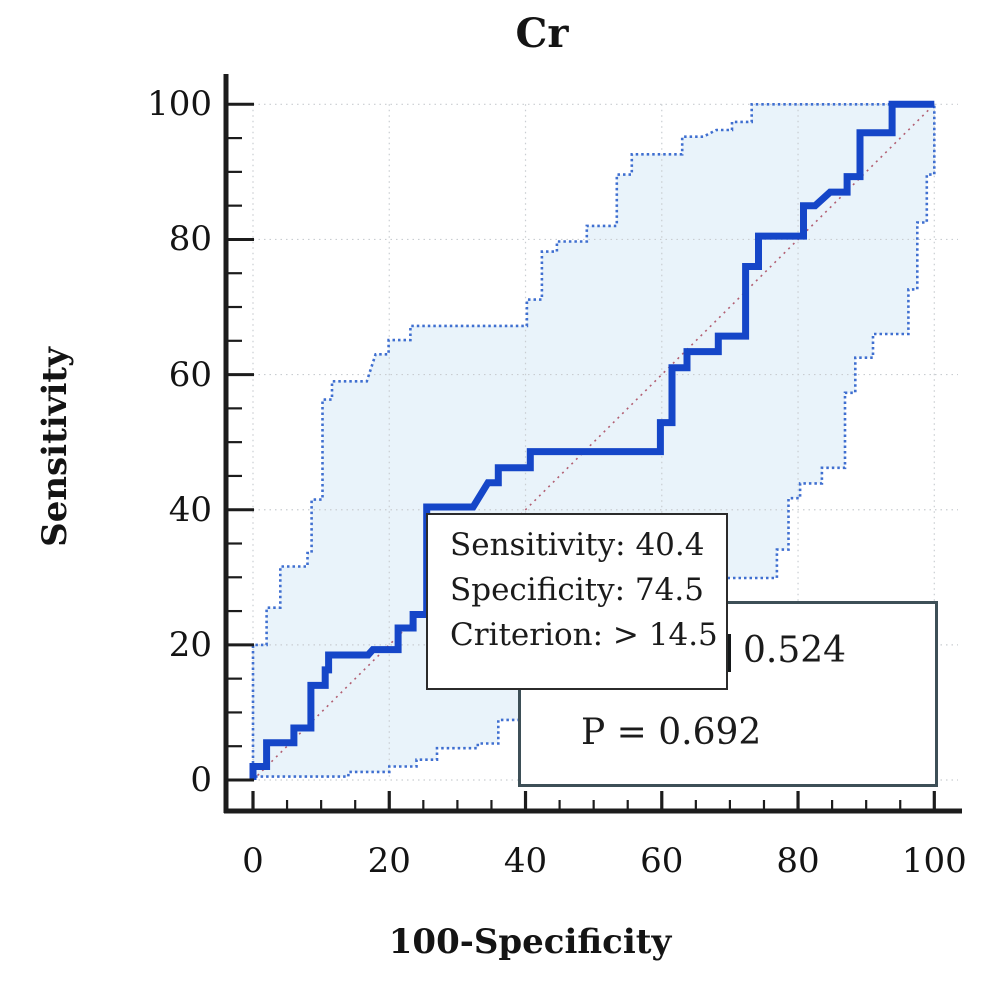 Image resolution: width=1000 pixels, height=982 pixels. What do you see at coordinates (389, 861) in the screenshot?
I see `x-tick-label: 20` at bounding box center [389, 861].